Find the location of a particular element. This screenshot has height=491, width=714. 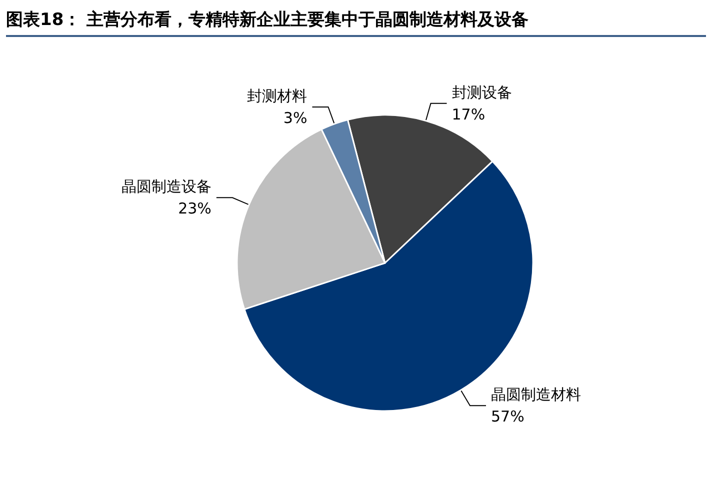

data-label: 3% is located at coordinates (295, 118).